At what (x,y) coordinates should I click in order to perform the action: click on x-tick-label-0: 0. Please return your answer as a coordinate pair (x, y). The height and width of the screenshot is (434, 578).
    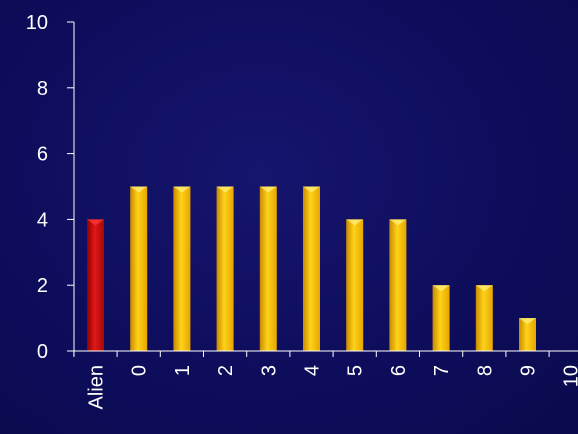
    Looking at the image, I should click on (140, 370).